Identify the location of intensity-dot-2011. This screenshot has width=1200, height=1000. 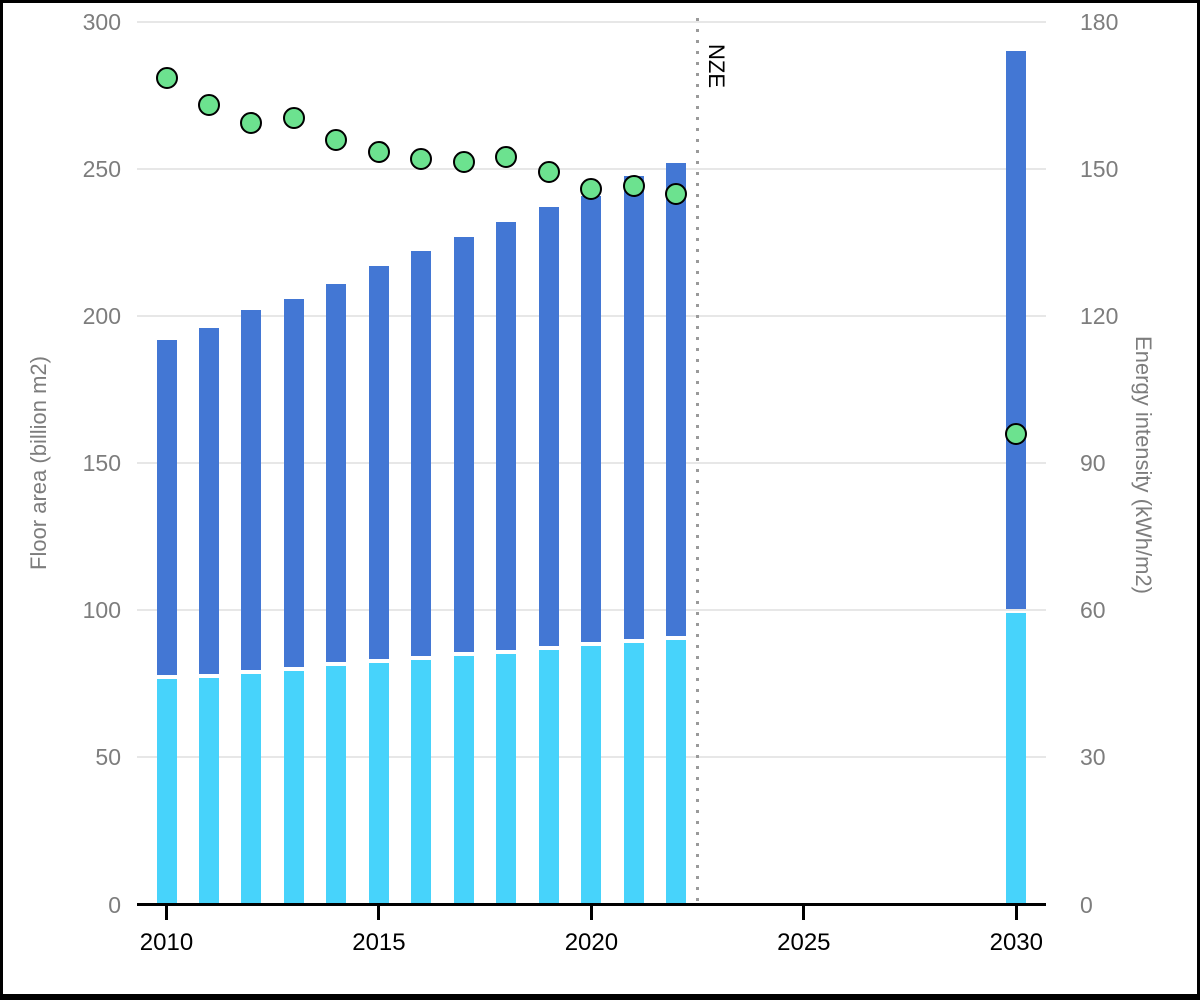
(208, 105).